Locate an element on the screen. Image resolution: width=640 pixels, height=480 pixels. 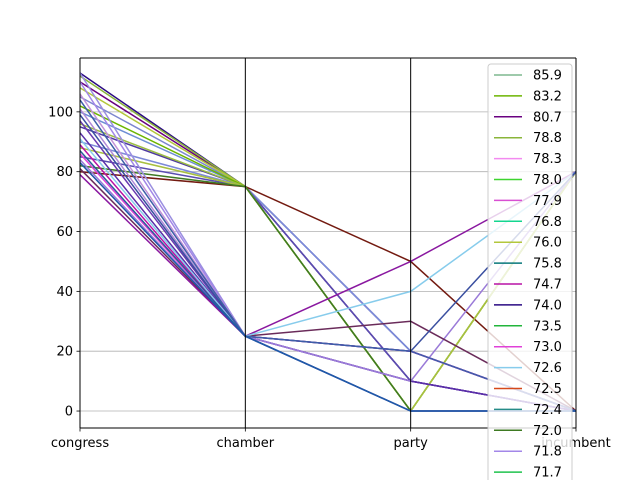
legend-label: 72.0 is located at coordinates (547, 431).